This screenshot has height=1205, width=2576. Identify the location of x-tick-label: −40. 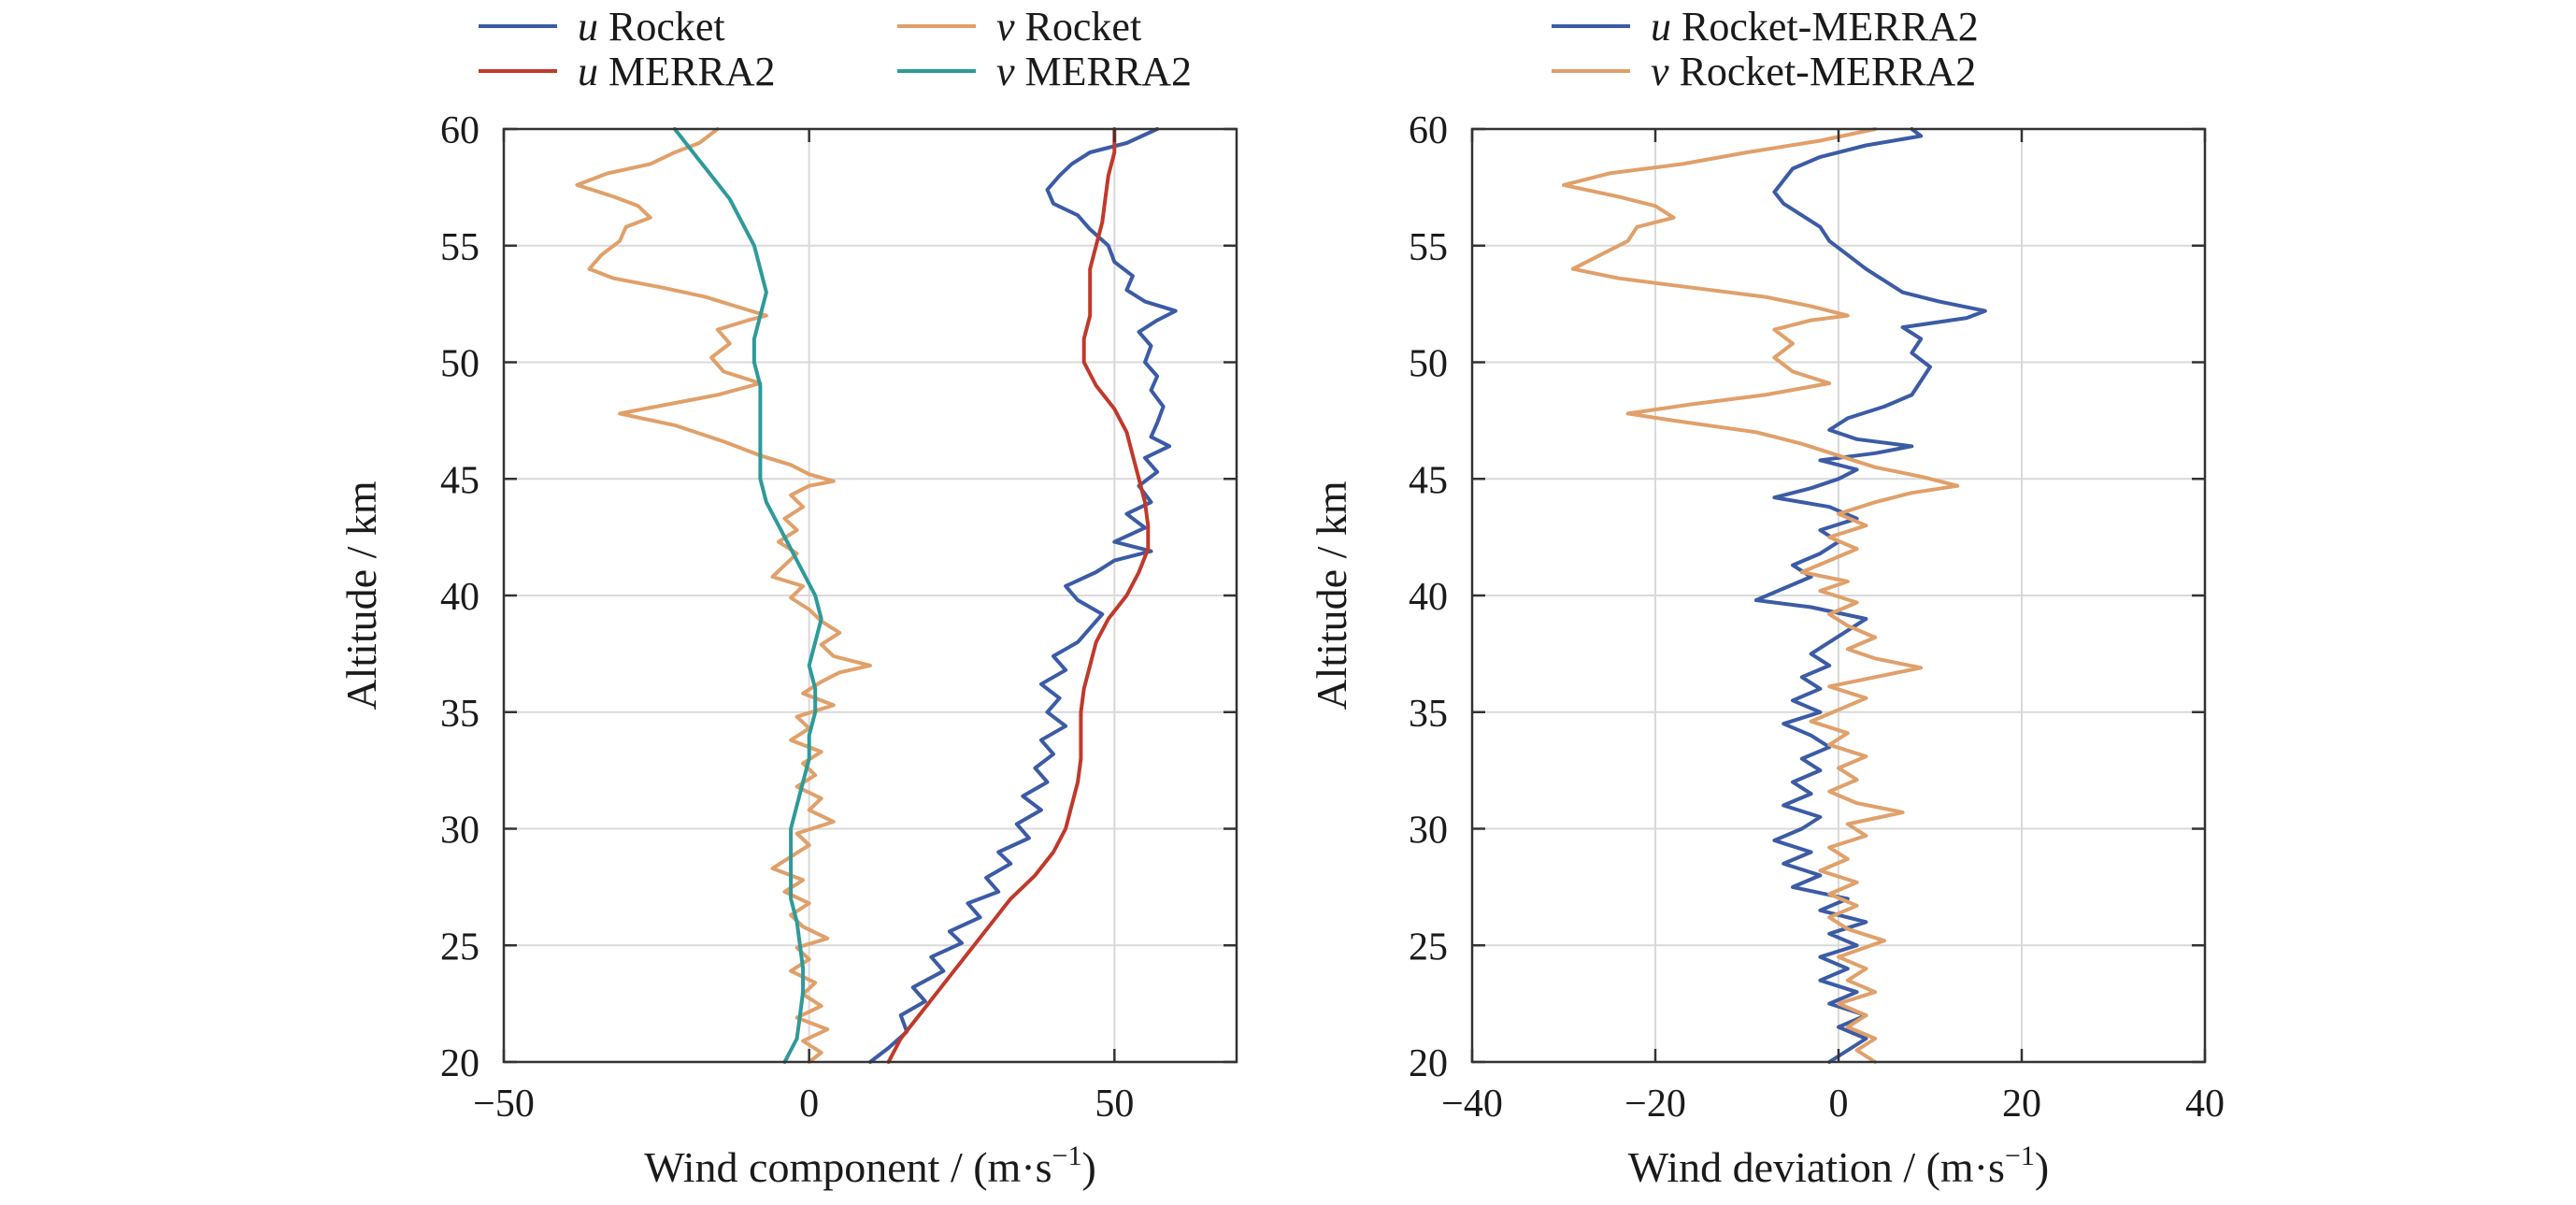
(1472, 1104).